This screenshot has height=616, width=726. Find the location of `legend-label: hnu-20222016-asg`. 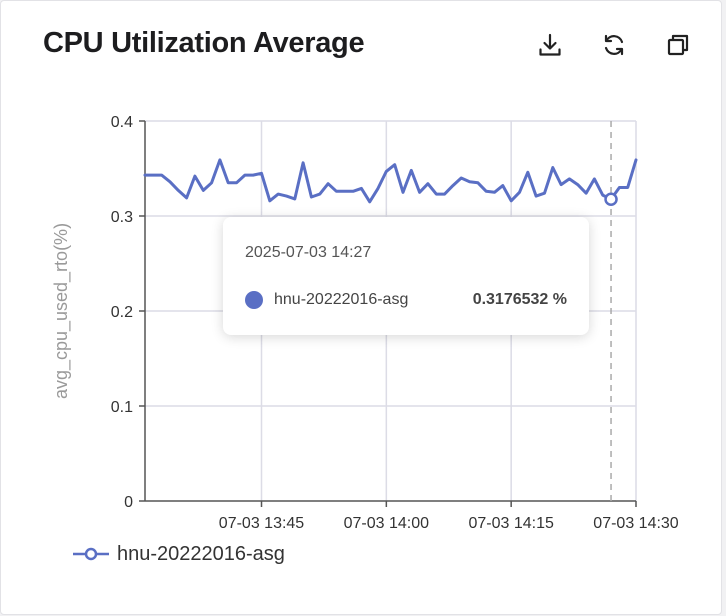

legend-label: hnu-20222016-asg is located at coordinates (201, 553).